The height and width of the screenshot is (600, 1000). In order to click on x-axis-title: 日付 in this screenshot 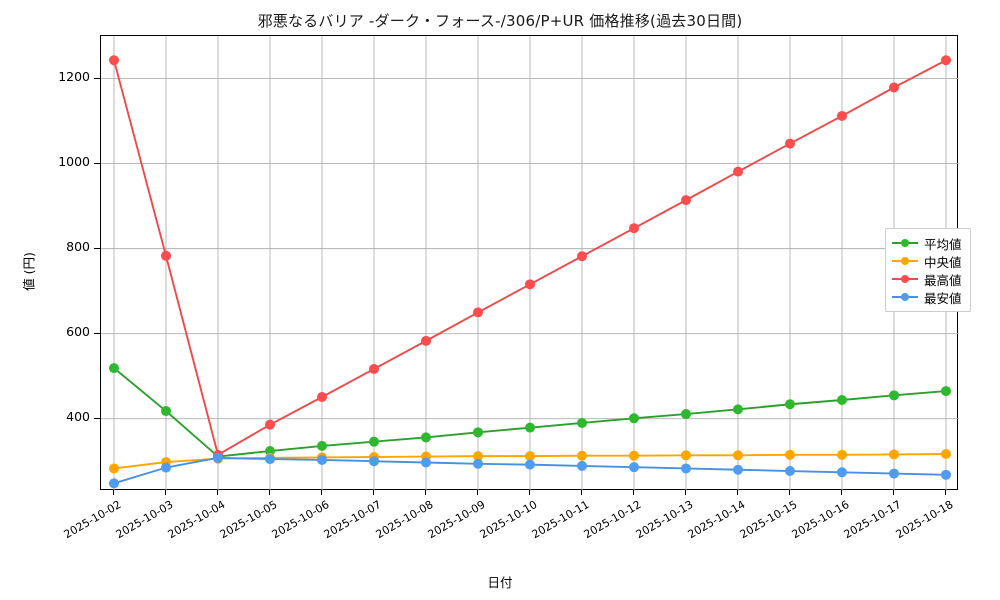, I will do `click(500, 582)`.